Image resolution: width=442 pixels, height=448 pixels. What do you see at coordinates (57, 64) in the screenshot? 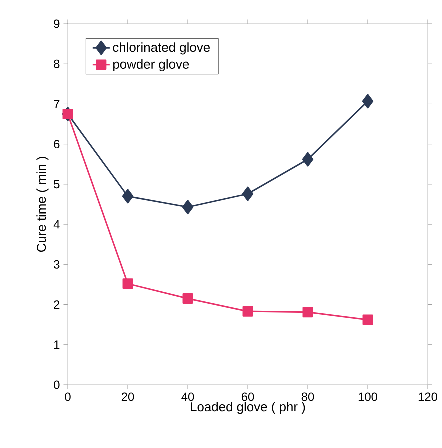
I see `y-tick-label: 8` at bounding box center [57, 64].